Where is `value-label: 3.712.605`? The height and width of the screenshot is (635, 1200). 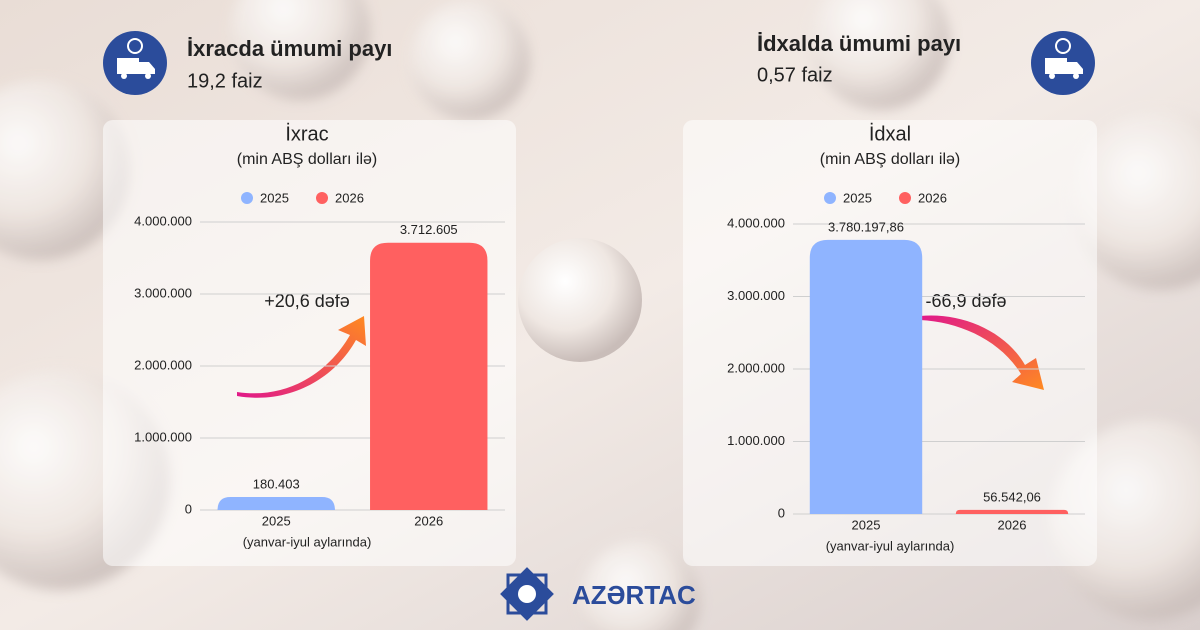
value-label: 3.712.605 is located at coordinates (429, 229).